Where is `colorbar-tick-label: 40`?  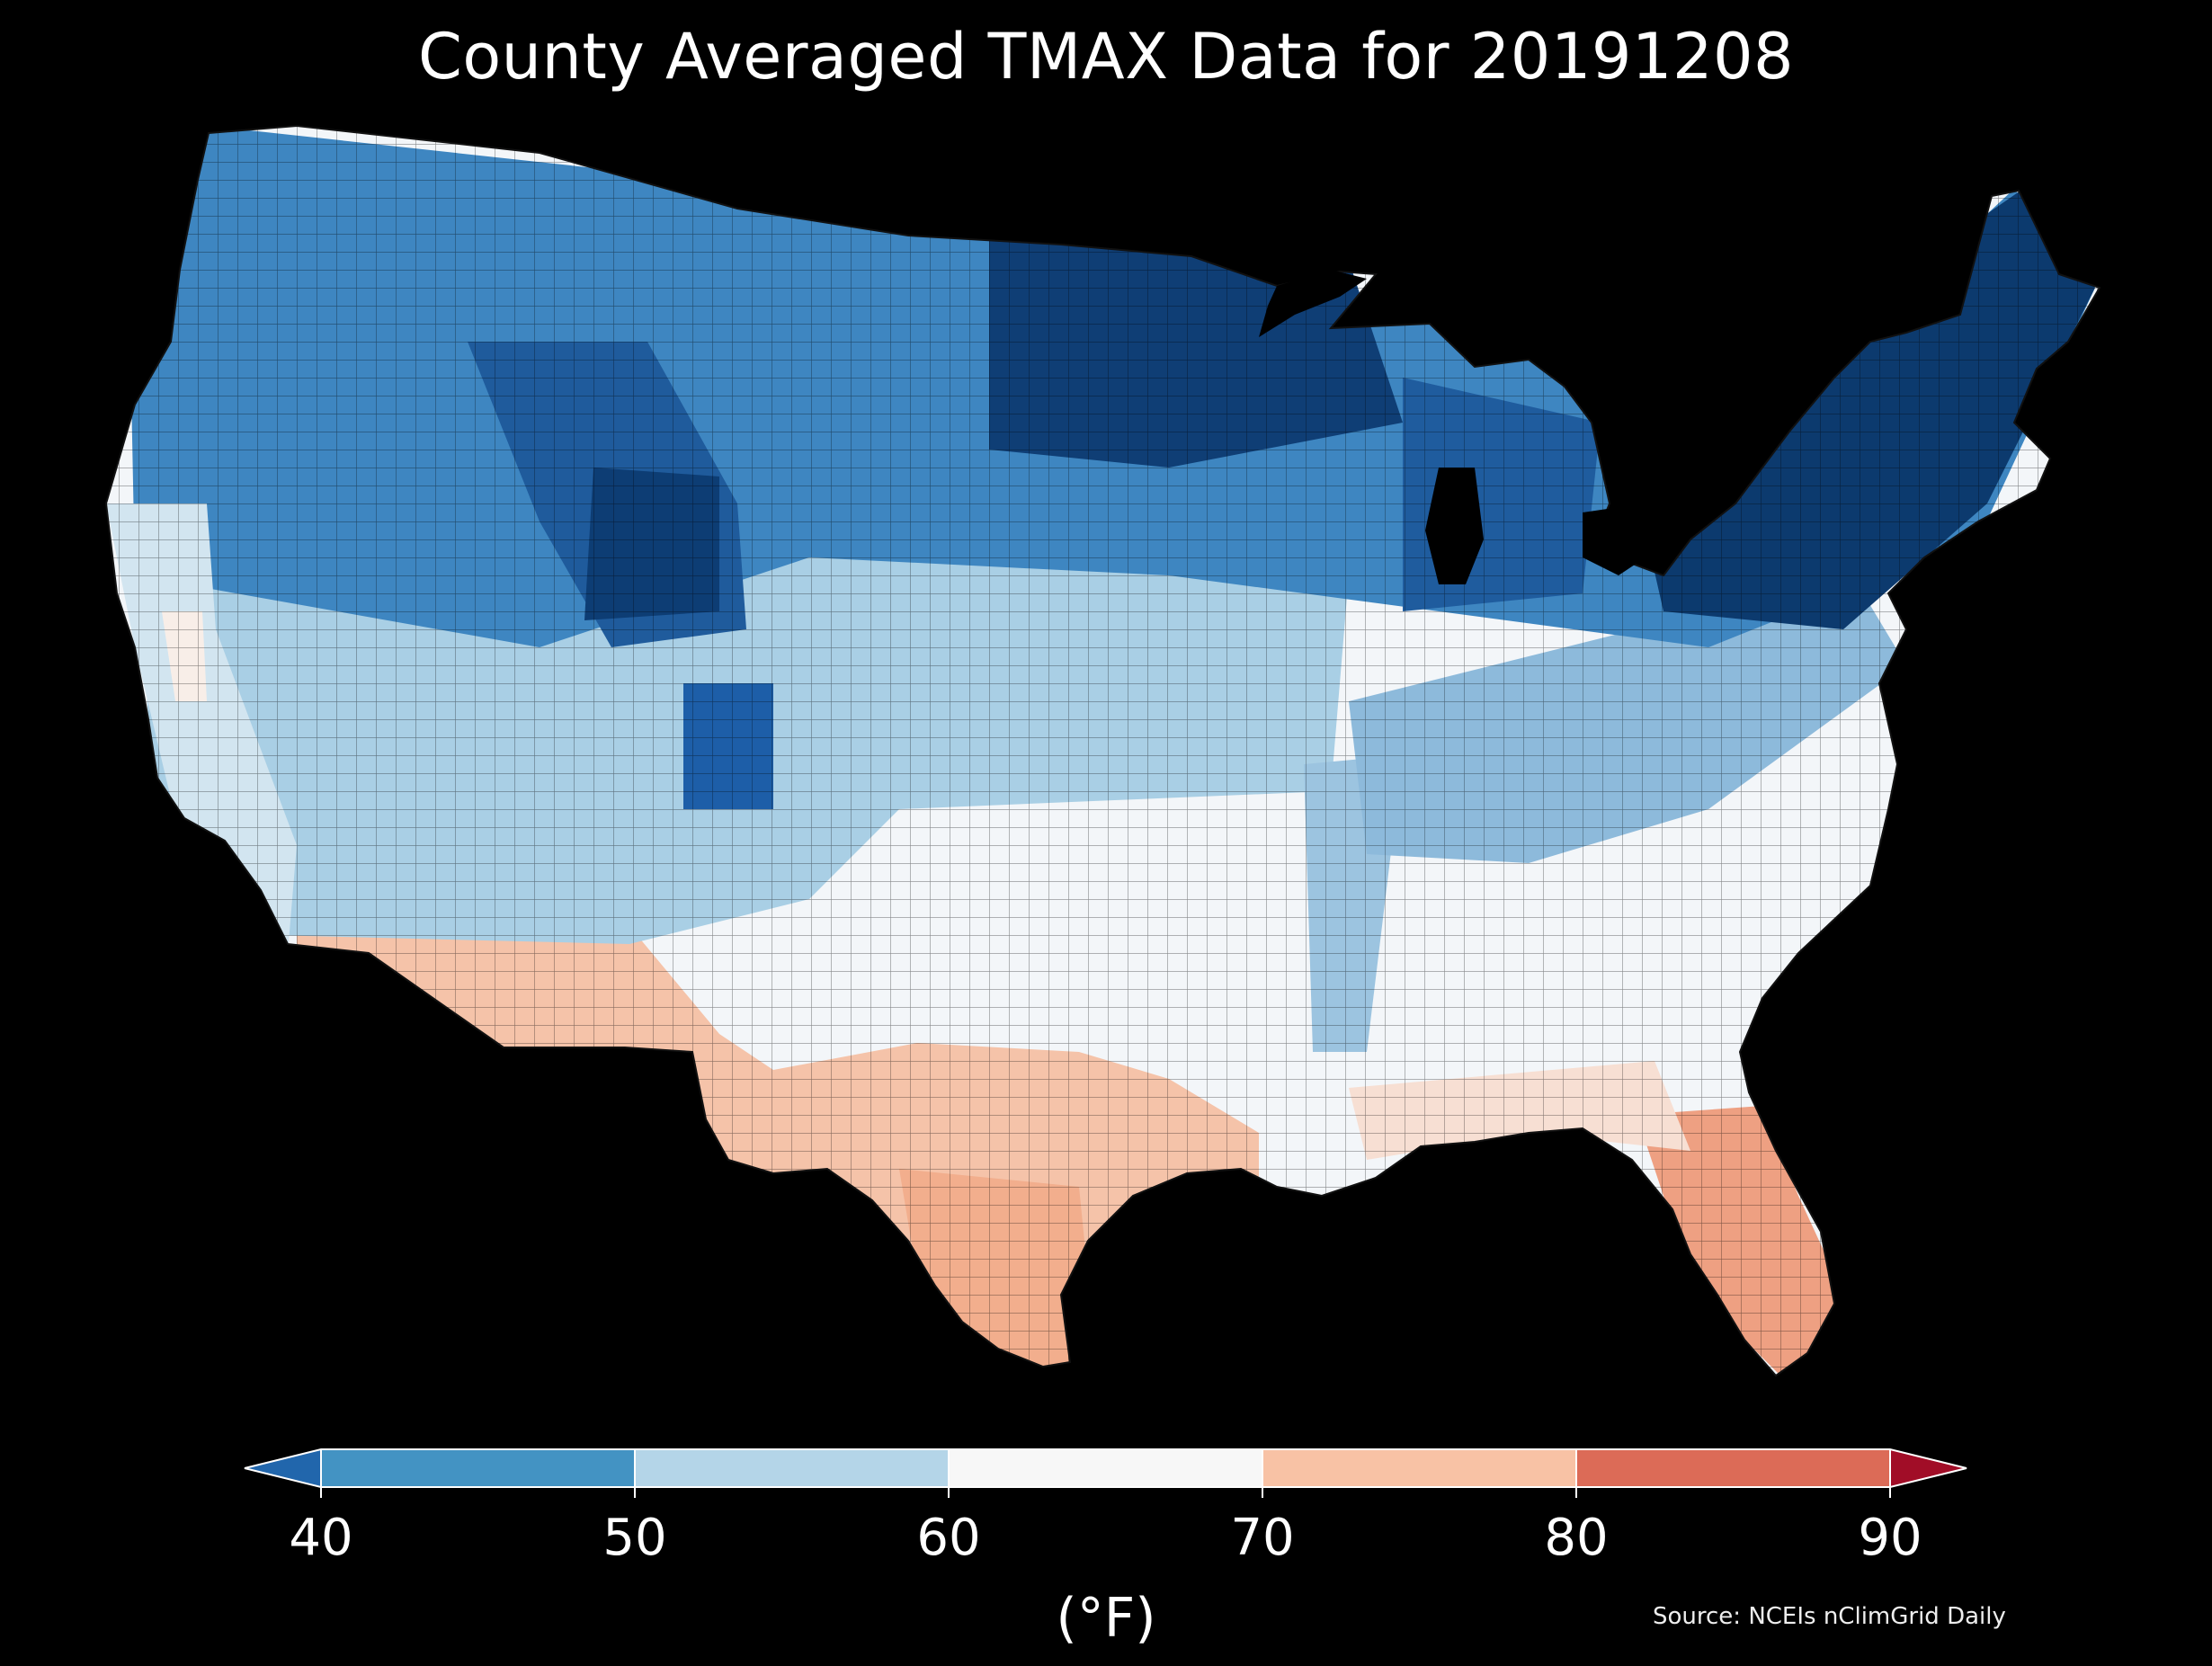 colorbar-tick-label: 40 is located at coordinates (321, 1538).